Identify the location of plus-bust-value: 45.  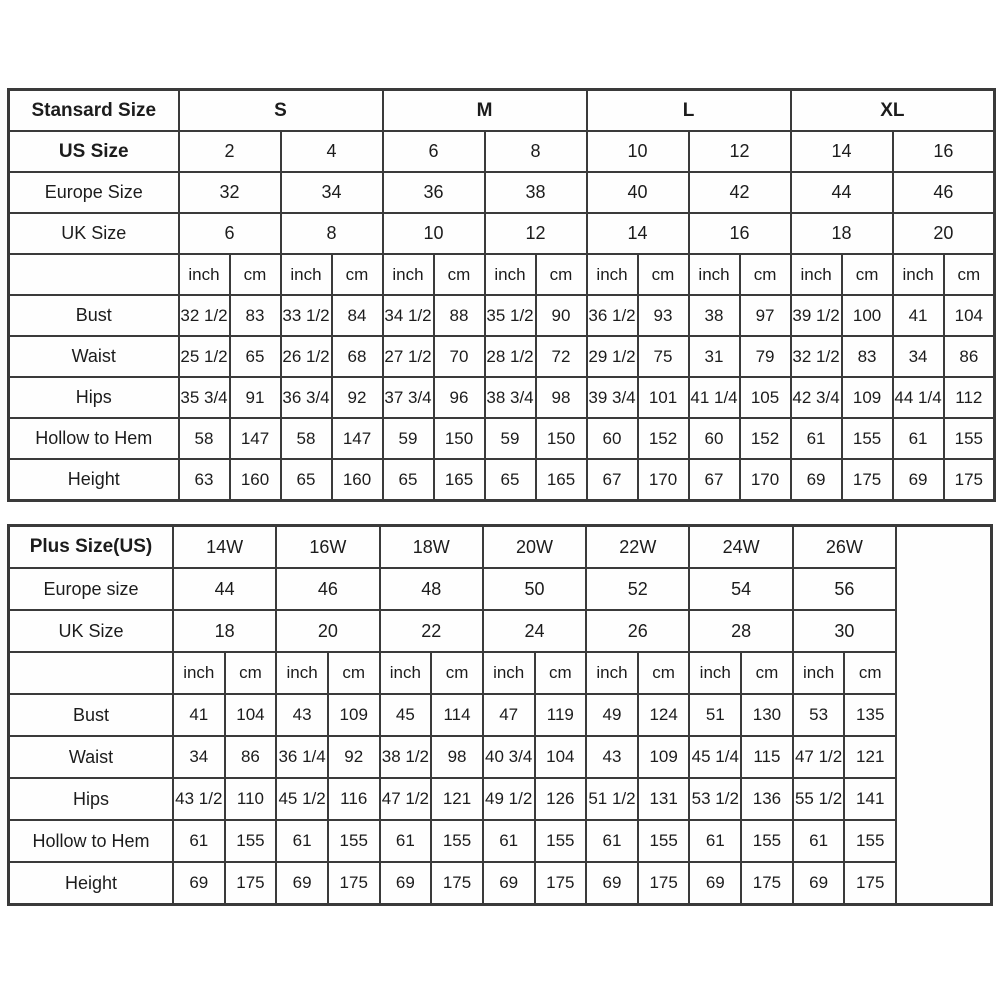
(405, 715).